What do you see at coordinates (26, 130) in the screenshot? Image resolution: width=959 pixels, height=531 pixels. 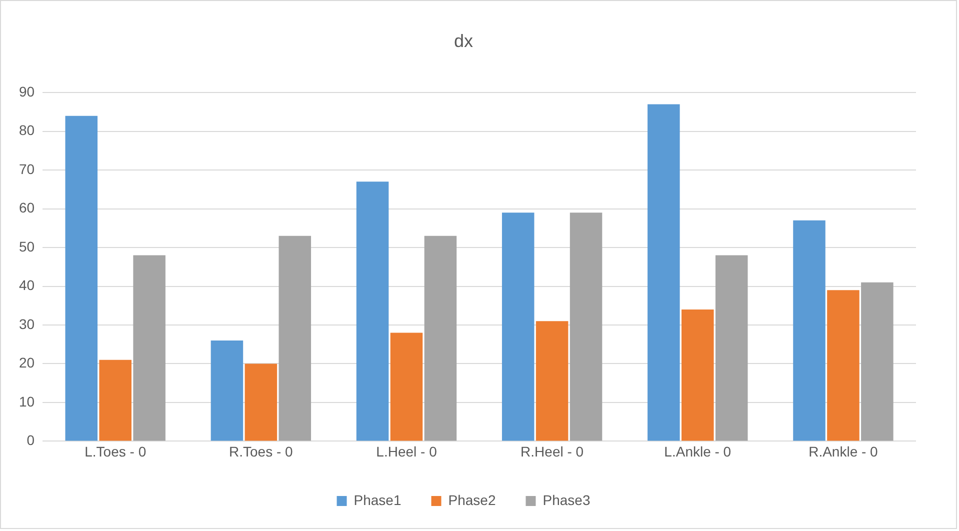 I see `y-tick-label: 80` at bounding box center [26, 130].